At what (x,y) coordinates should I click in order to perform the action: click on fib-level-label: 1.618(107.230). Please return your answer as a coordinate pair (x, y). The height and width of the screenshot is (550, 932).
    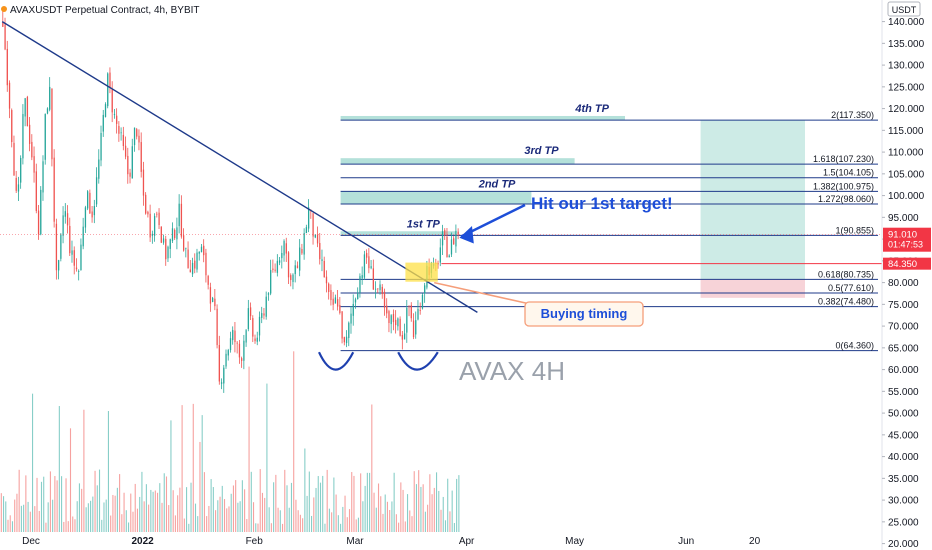
    Looking at the image, I should click on (843, 159).